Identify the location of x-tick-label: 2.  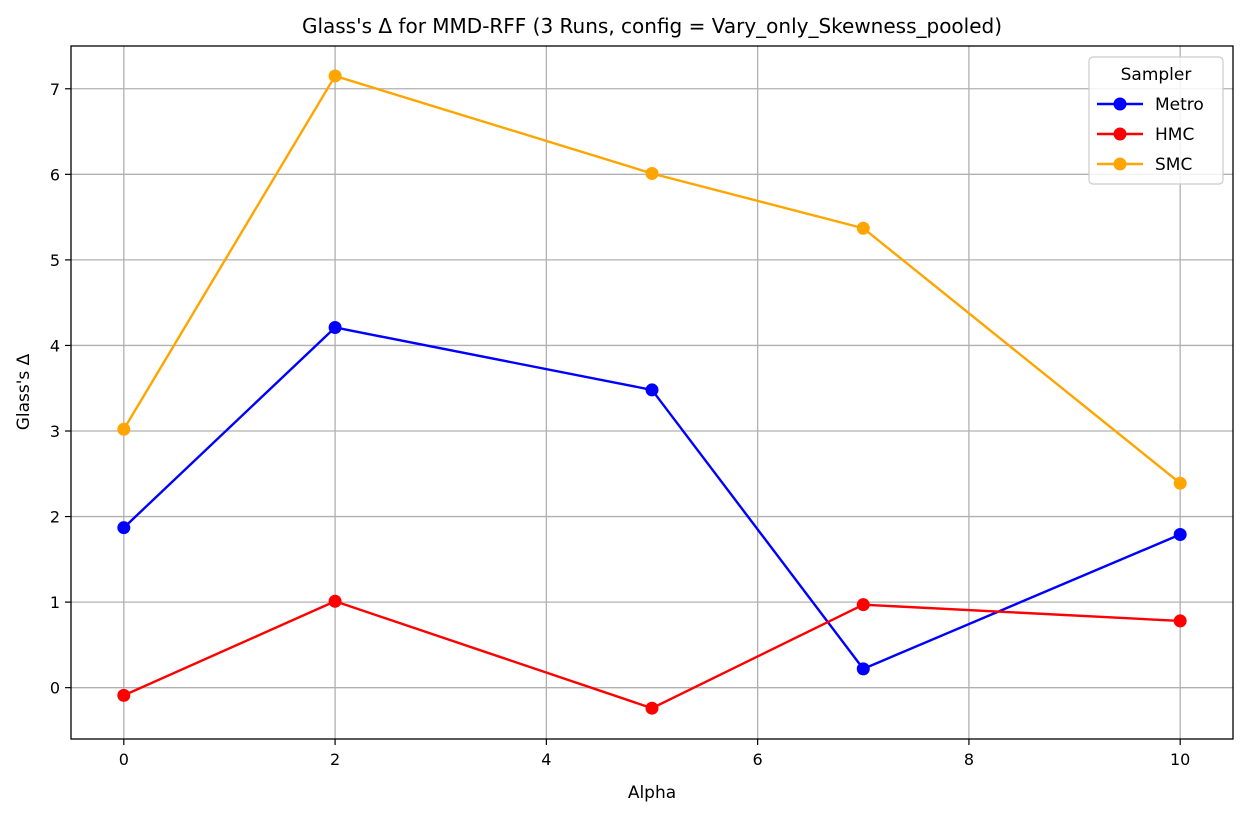
(335, 759).